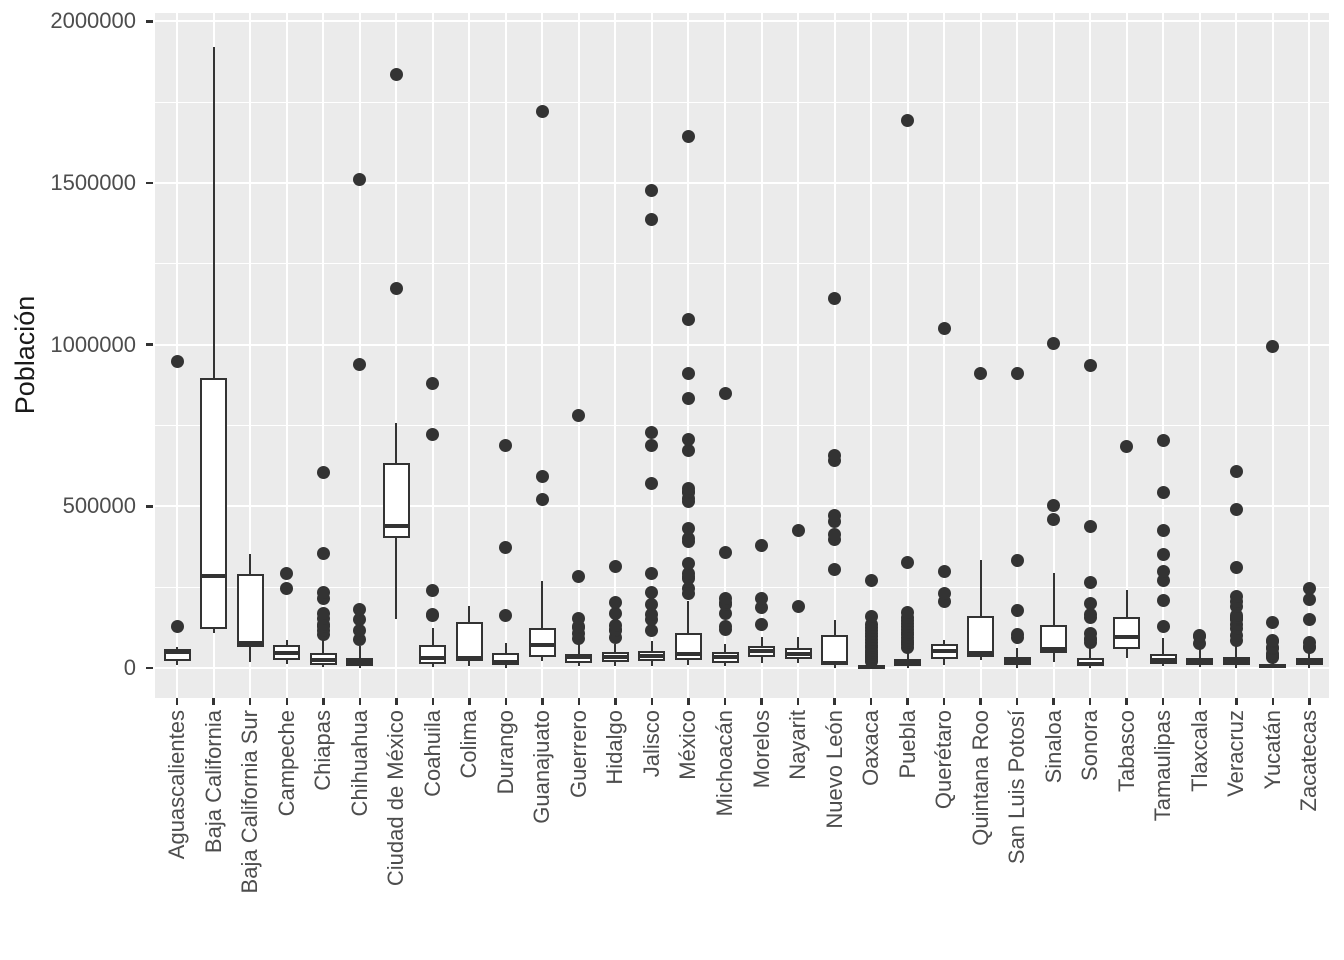 The image size is (1344, 960). Describe the element at coordinates (1126, 751) in the screenshot. I see `x-tick-label: Tabasco` at that location.